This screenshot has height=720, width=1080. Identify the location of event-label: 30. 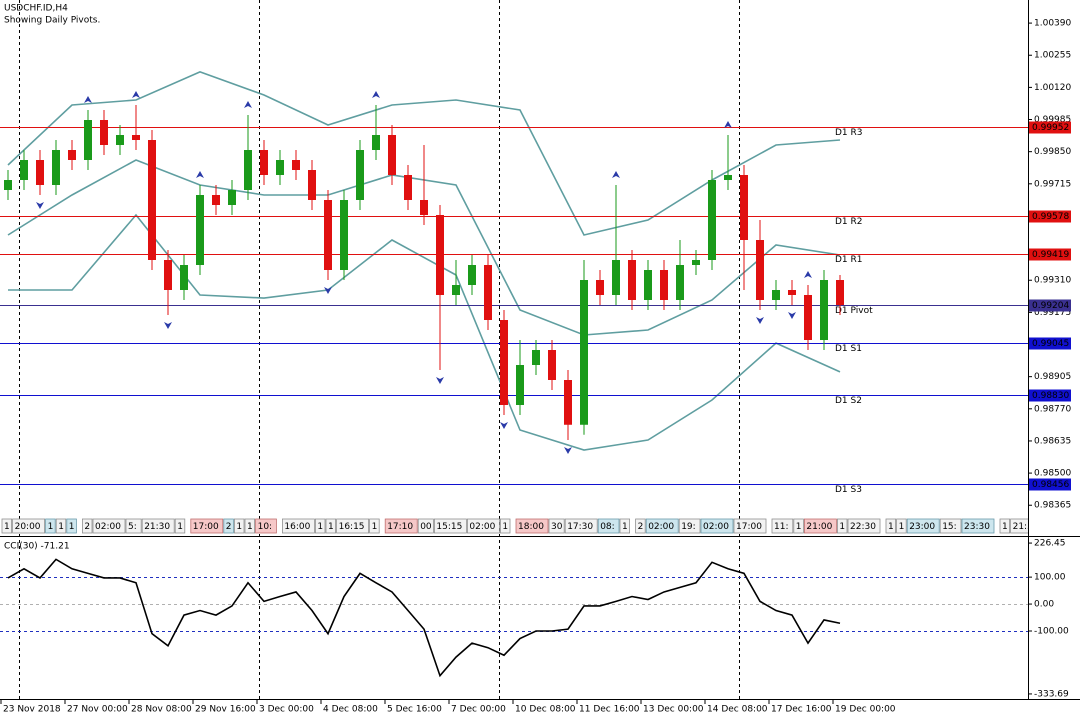
(557, 527).